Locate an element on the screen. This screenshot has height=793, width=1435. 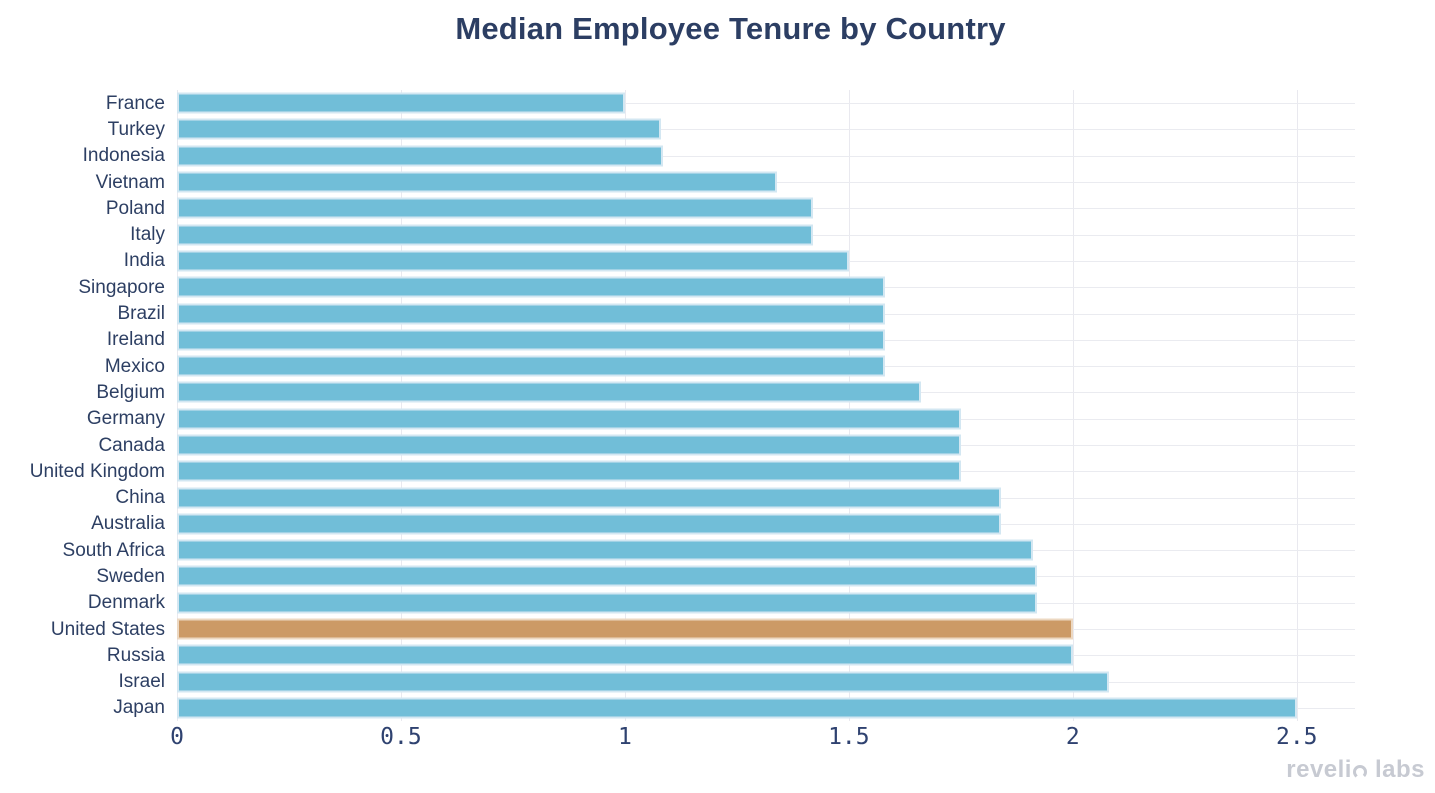
category-label: Sweden is located at coordinates (130, 576).